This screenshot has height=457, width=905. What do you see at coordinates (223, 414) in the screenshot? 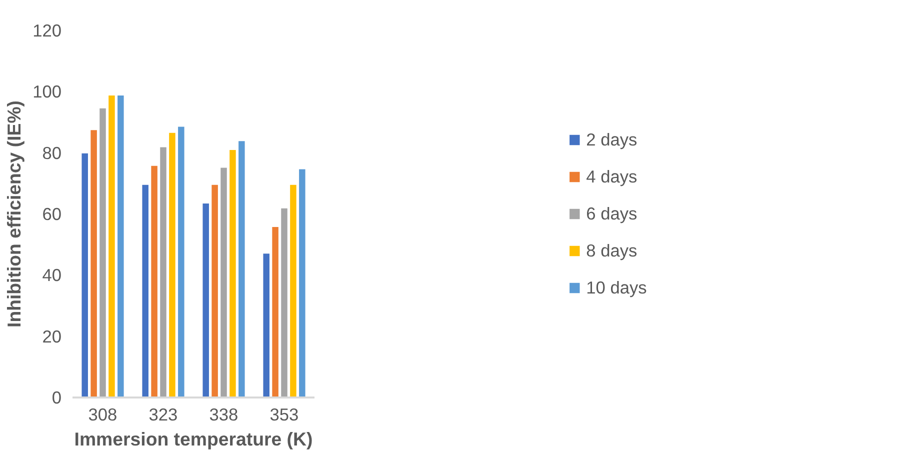
I see `x-tick-label: 338` at bounding box center [223, 414].